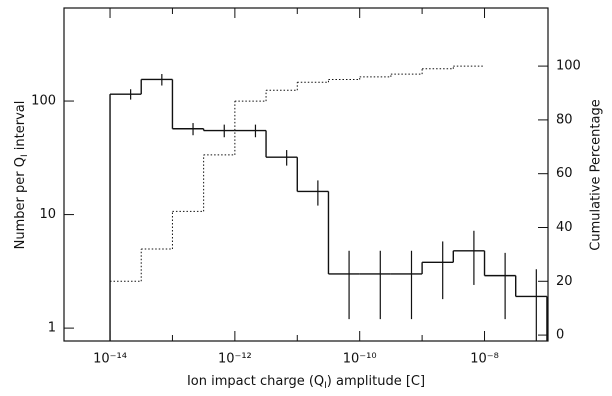 Image resolution: width=612 pixels, height=396 pixels. Describe the element at coordinates (47, 214) in the screenshot. I see `y-tick-label: 10` at that location.